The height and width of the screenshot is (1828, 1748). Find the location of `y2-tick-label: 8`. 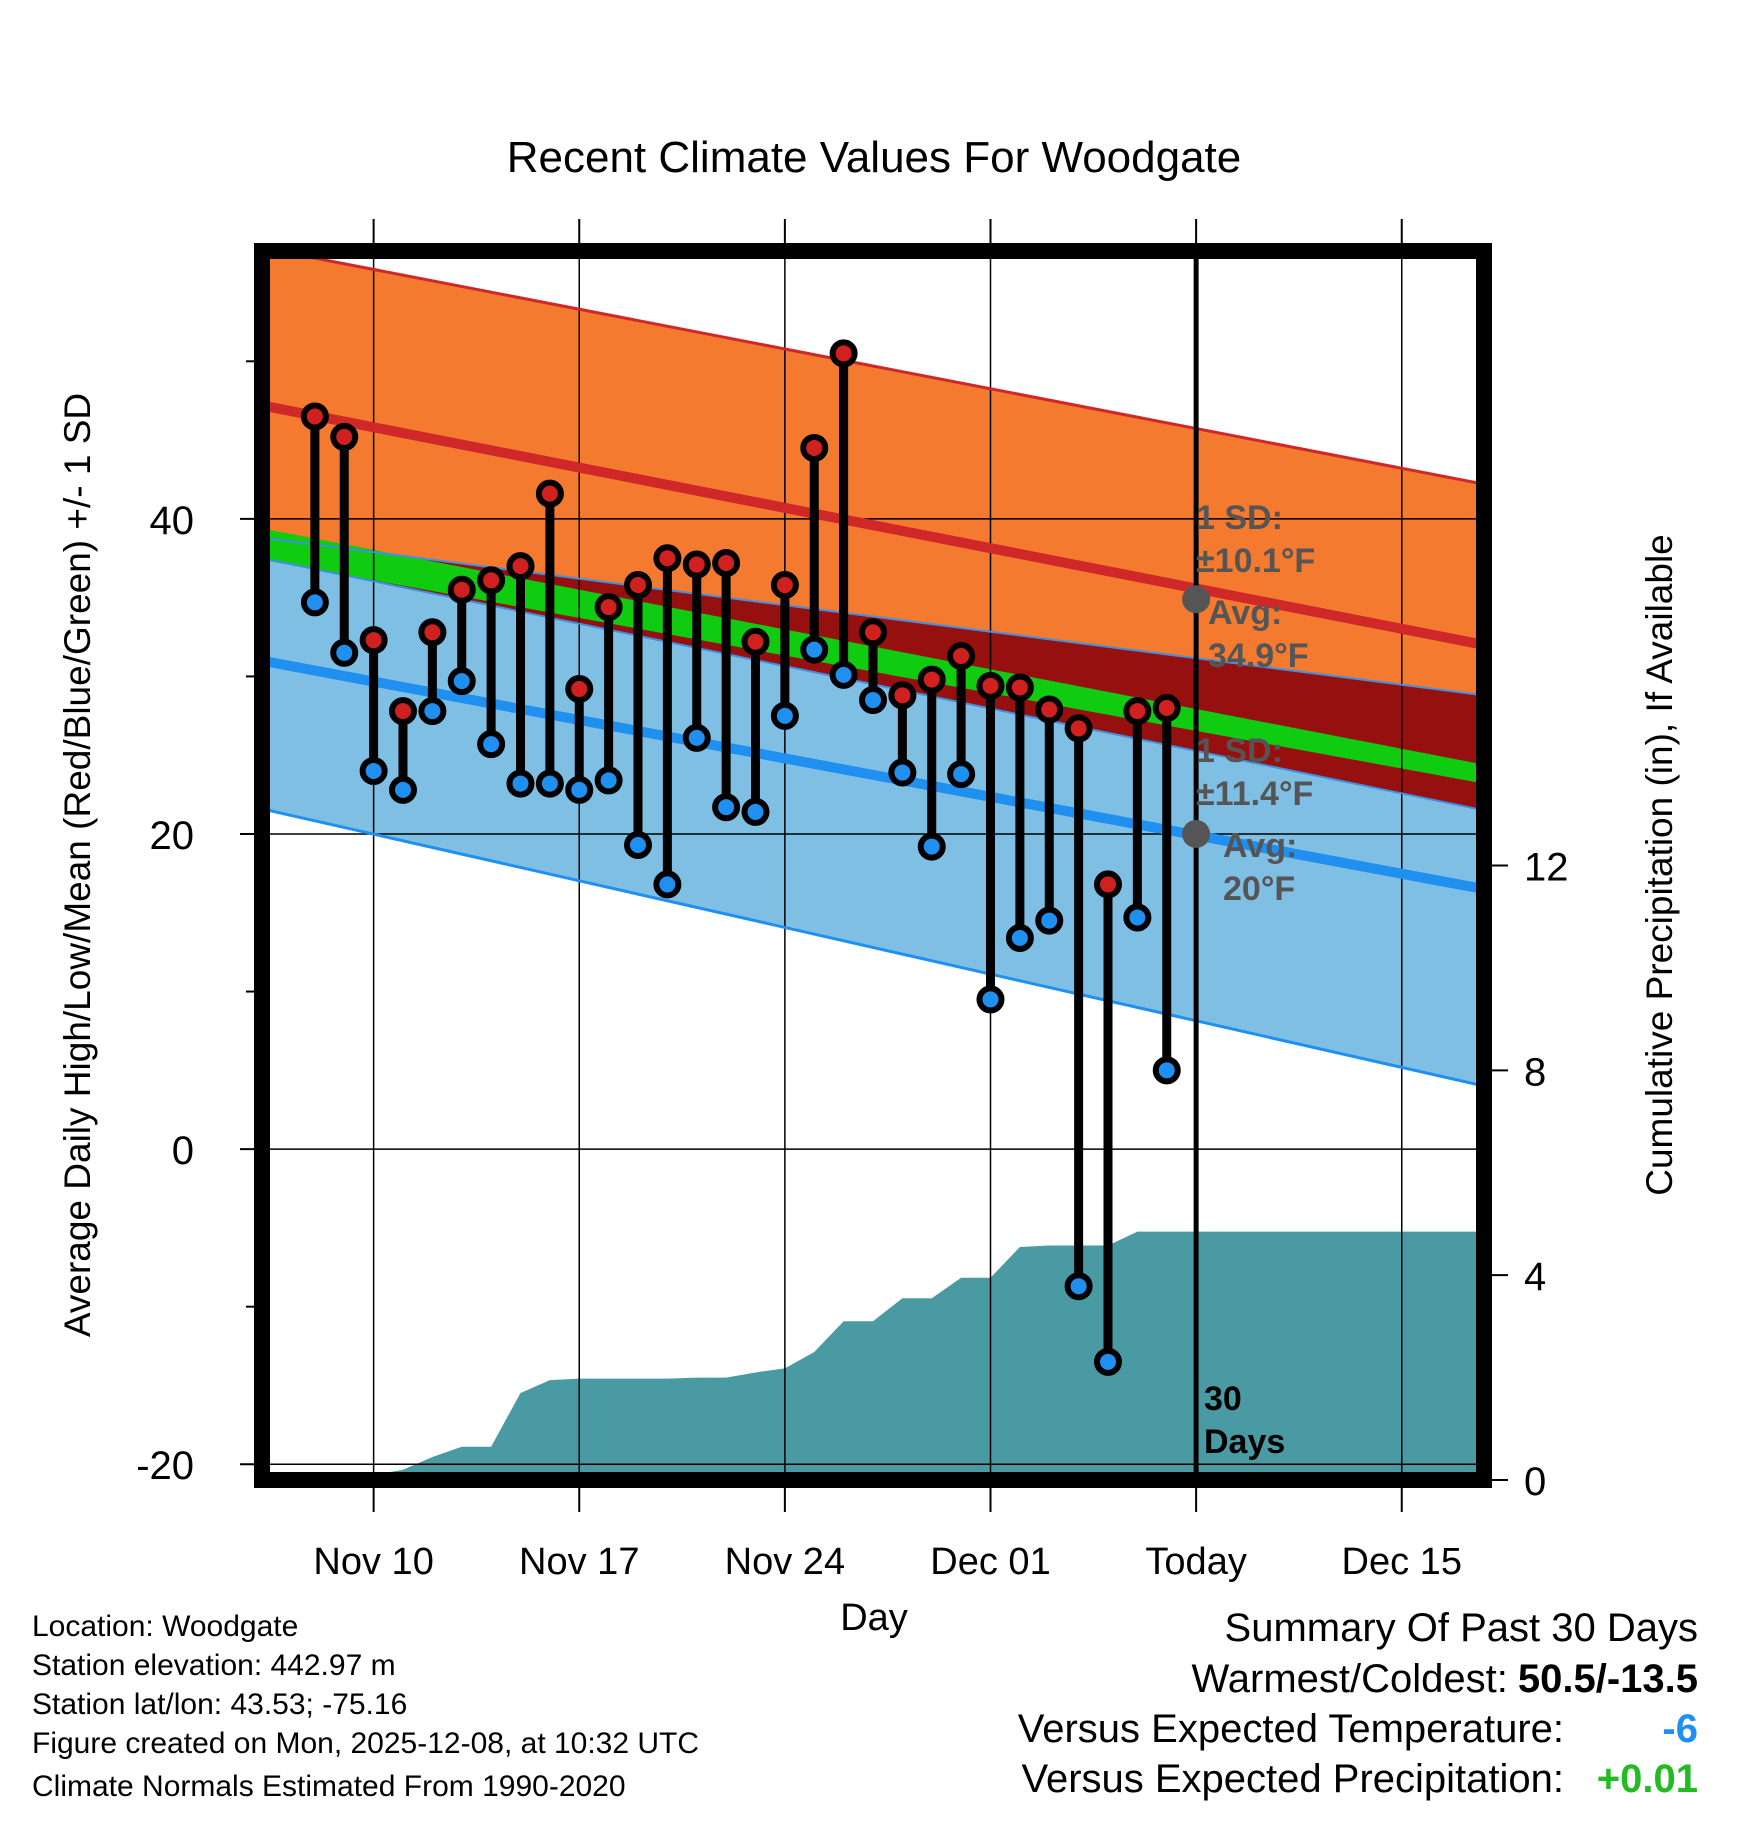

y2-tick-label: 8 is located at coordinates (1535, 1072).